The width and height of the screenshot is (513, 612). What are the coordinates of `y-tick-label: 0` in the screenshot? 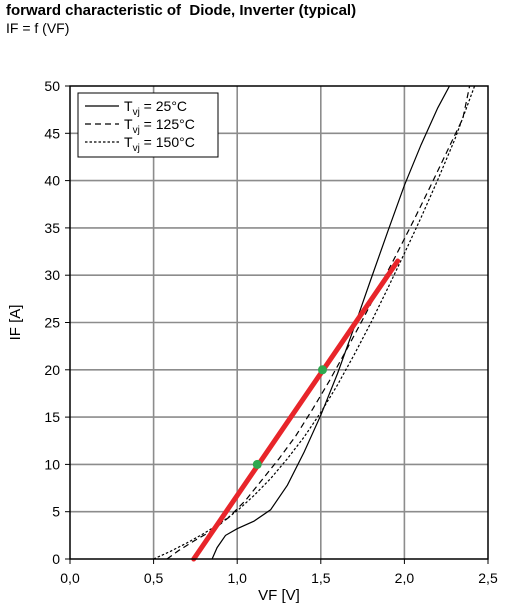 It's located at (56, 559).